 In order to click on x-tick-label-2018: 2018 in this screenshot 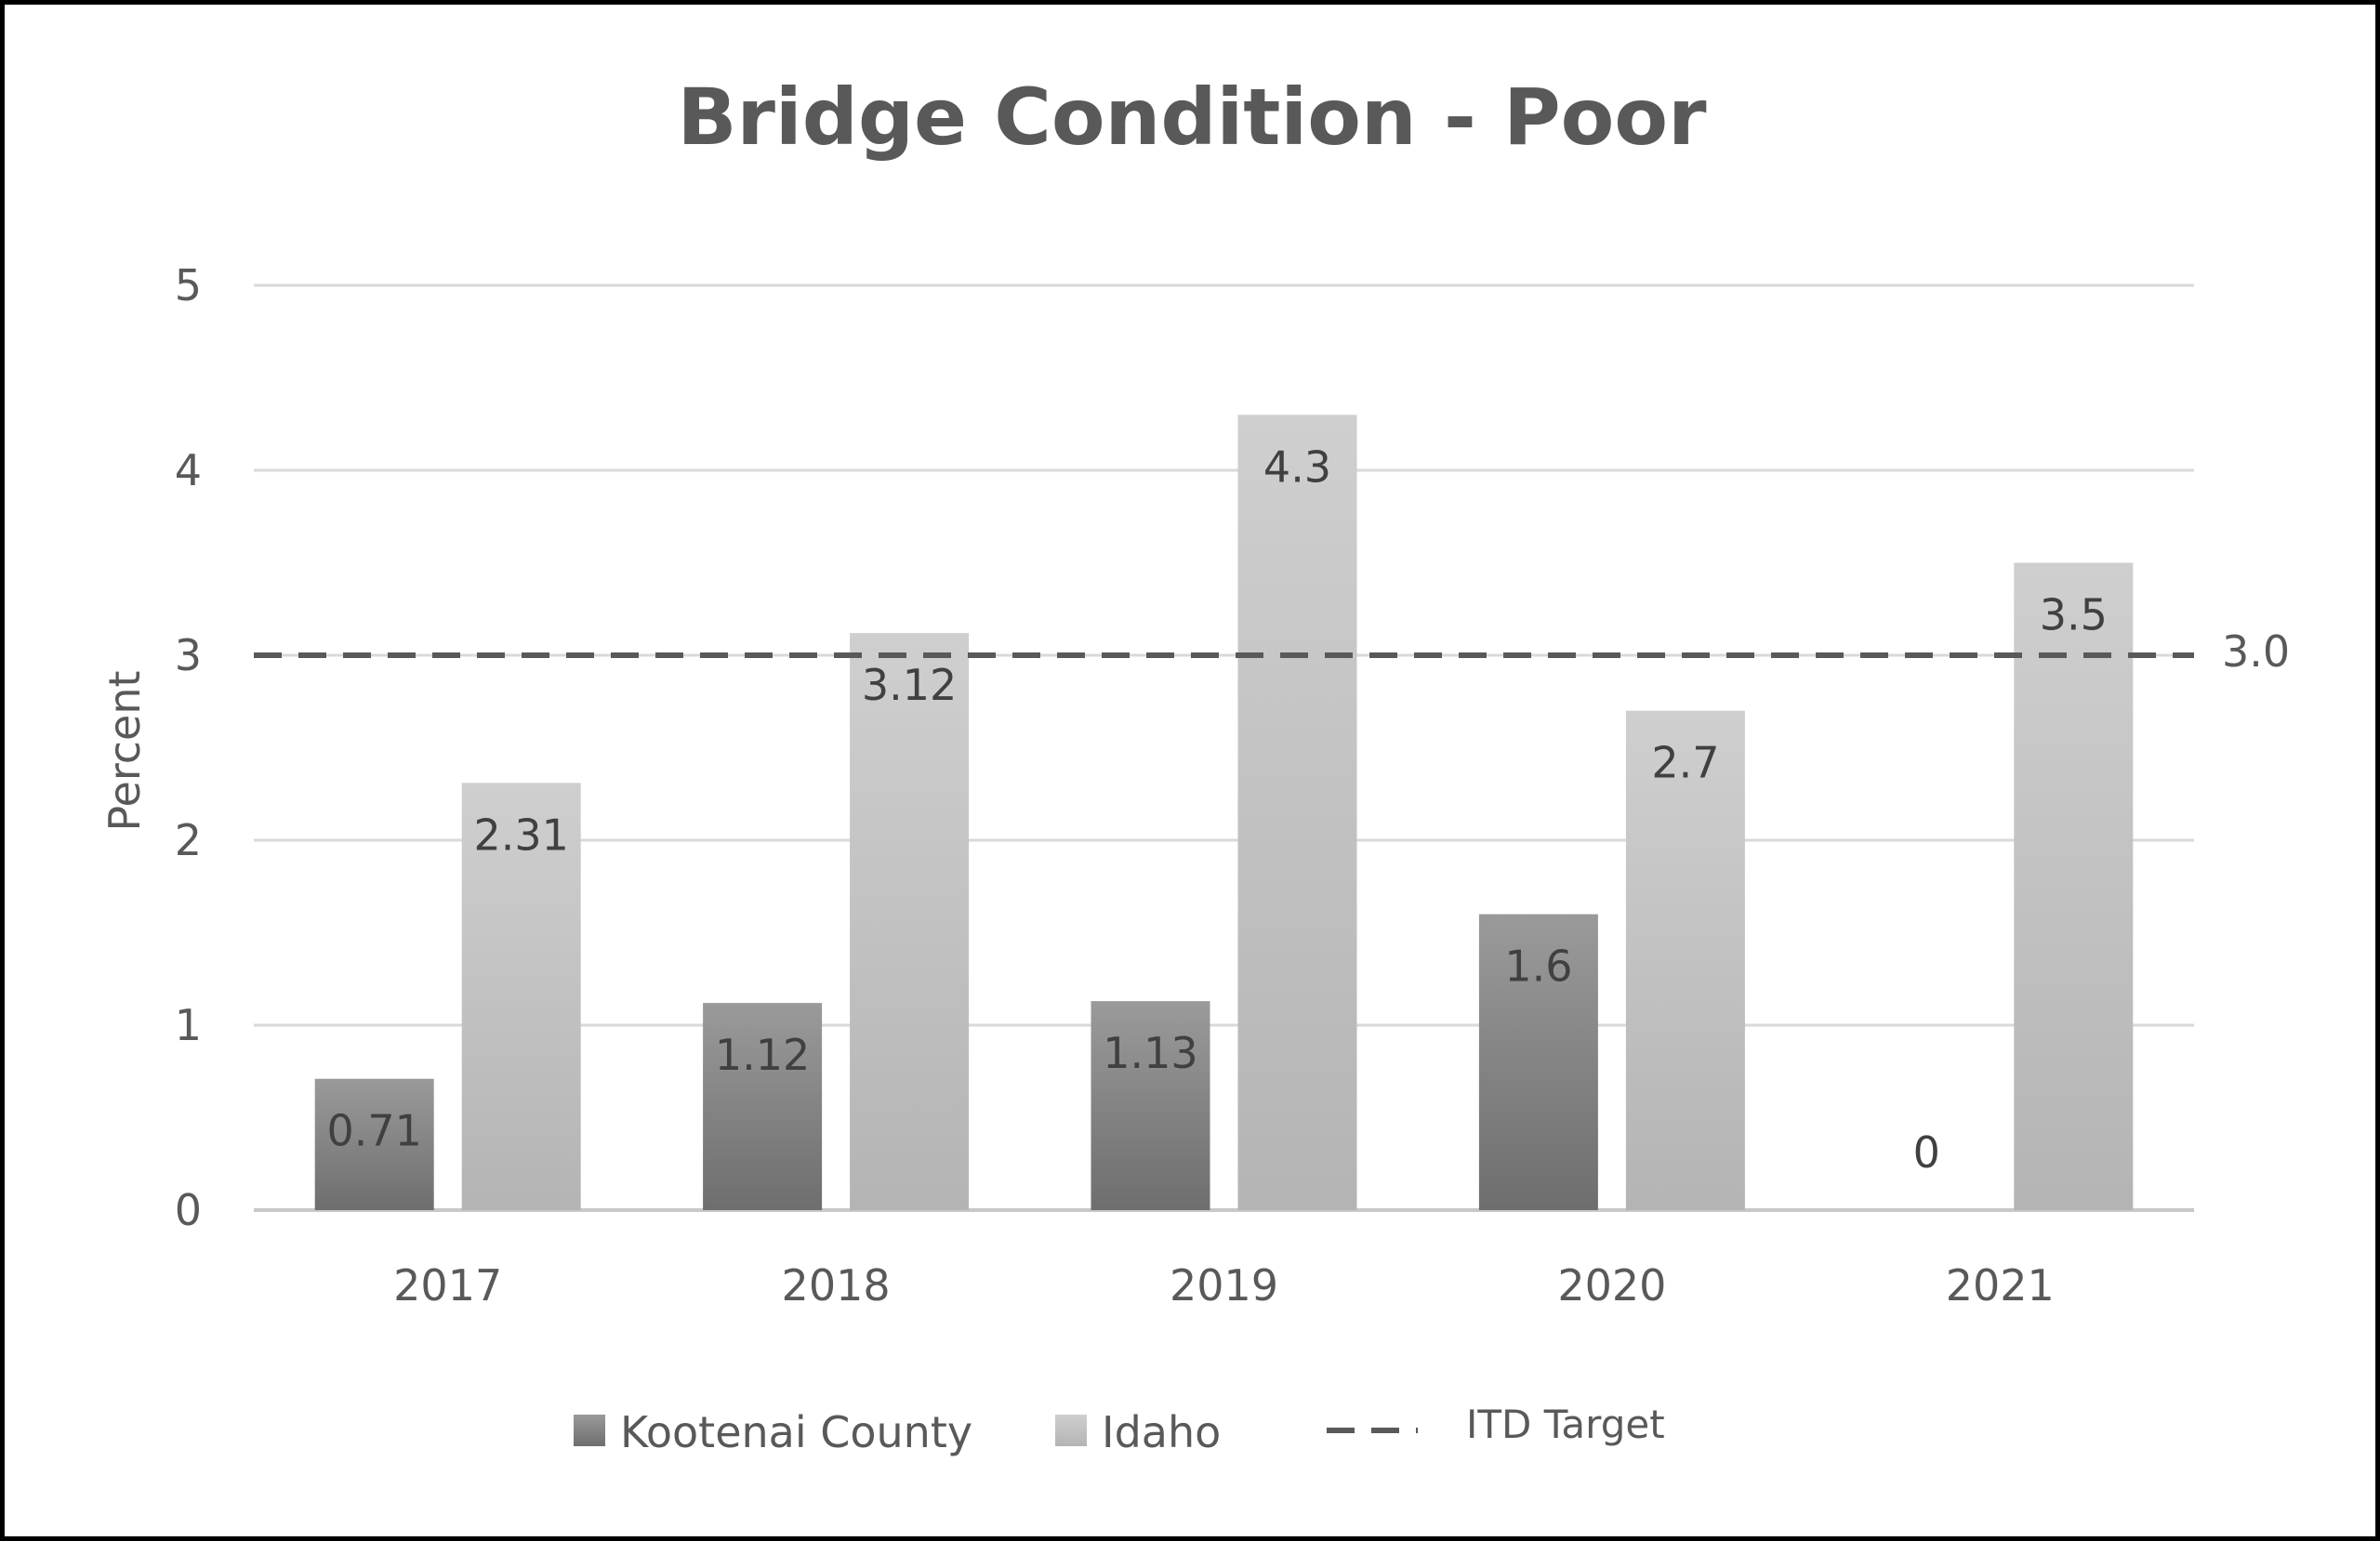, I will do `click(836, 1285)`.